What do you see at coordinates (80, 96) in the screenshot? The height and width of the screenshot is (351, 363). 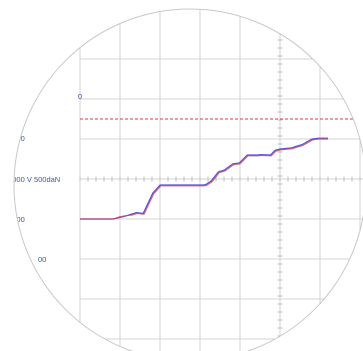 I see `y-tick-label-0: 0` at bounding box center [80, 96].